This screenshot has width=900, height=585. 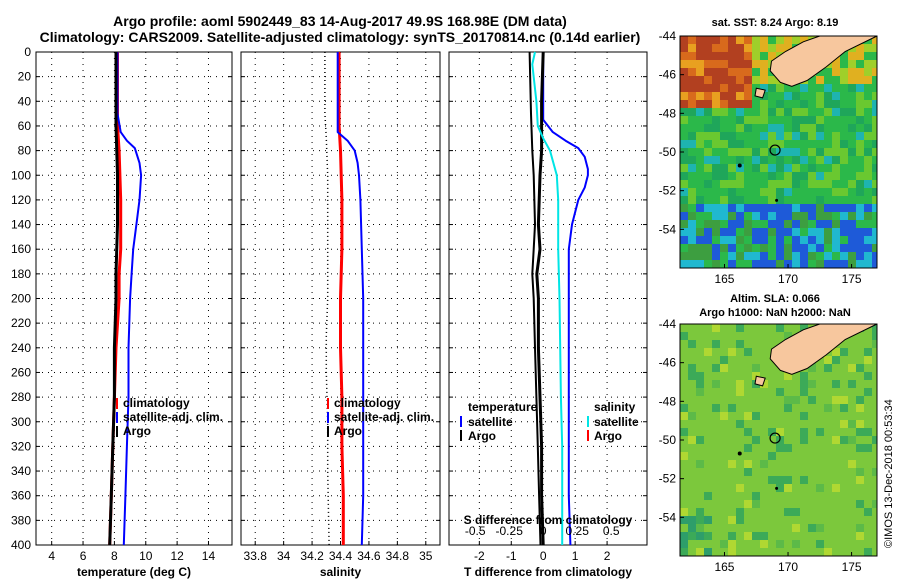 What do you see at coordinates (256, 556) in the screenshot?
I see `x-tick-label: 33.8` at bounding box center [256, 556].